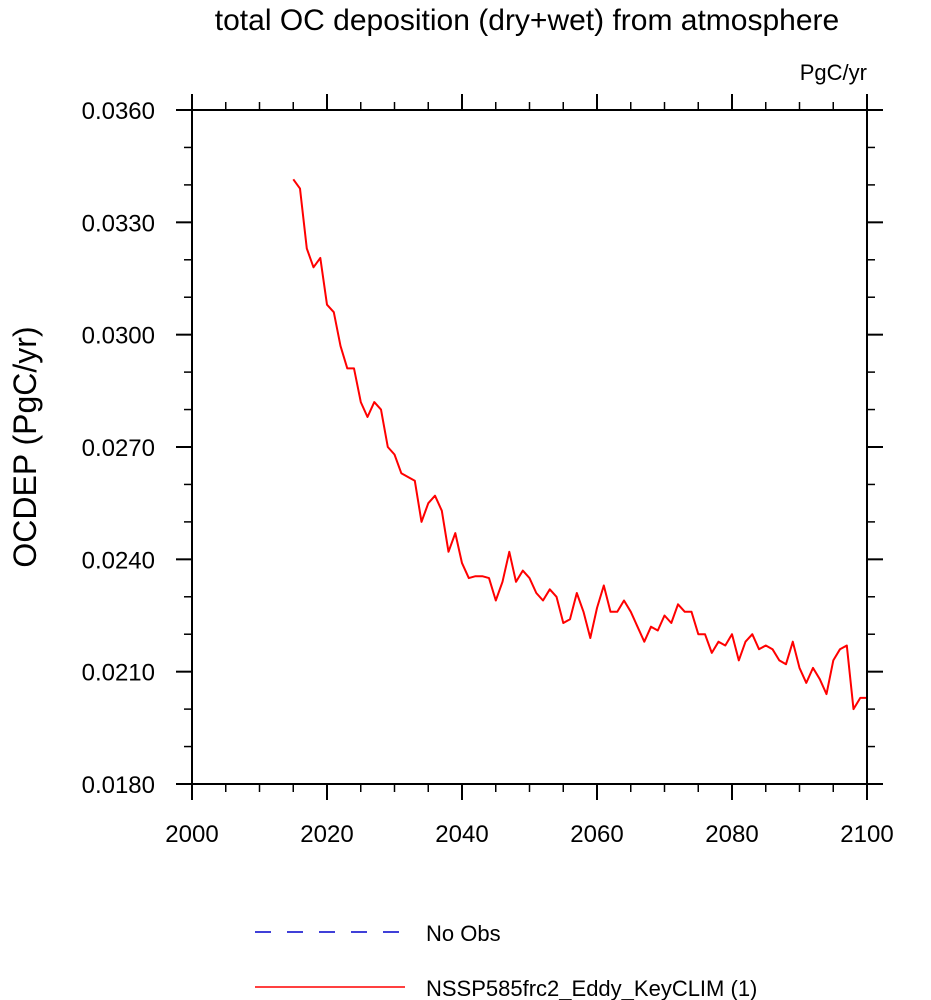  Describe the element at coordinates (461, 834) in the screenshot. I see `x-tick-label: 2040` at that location.